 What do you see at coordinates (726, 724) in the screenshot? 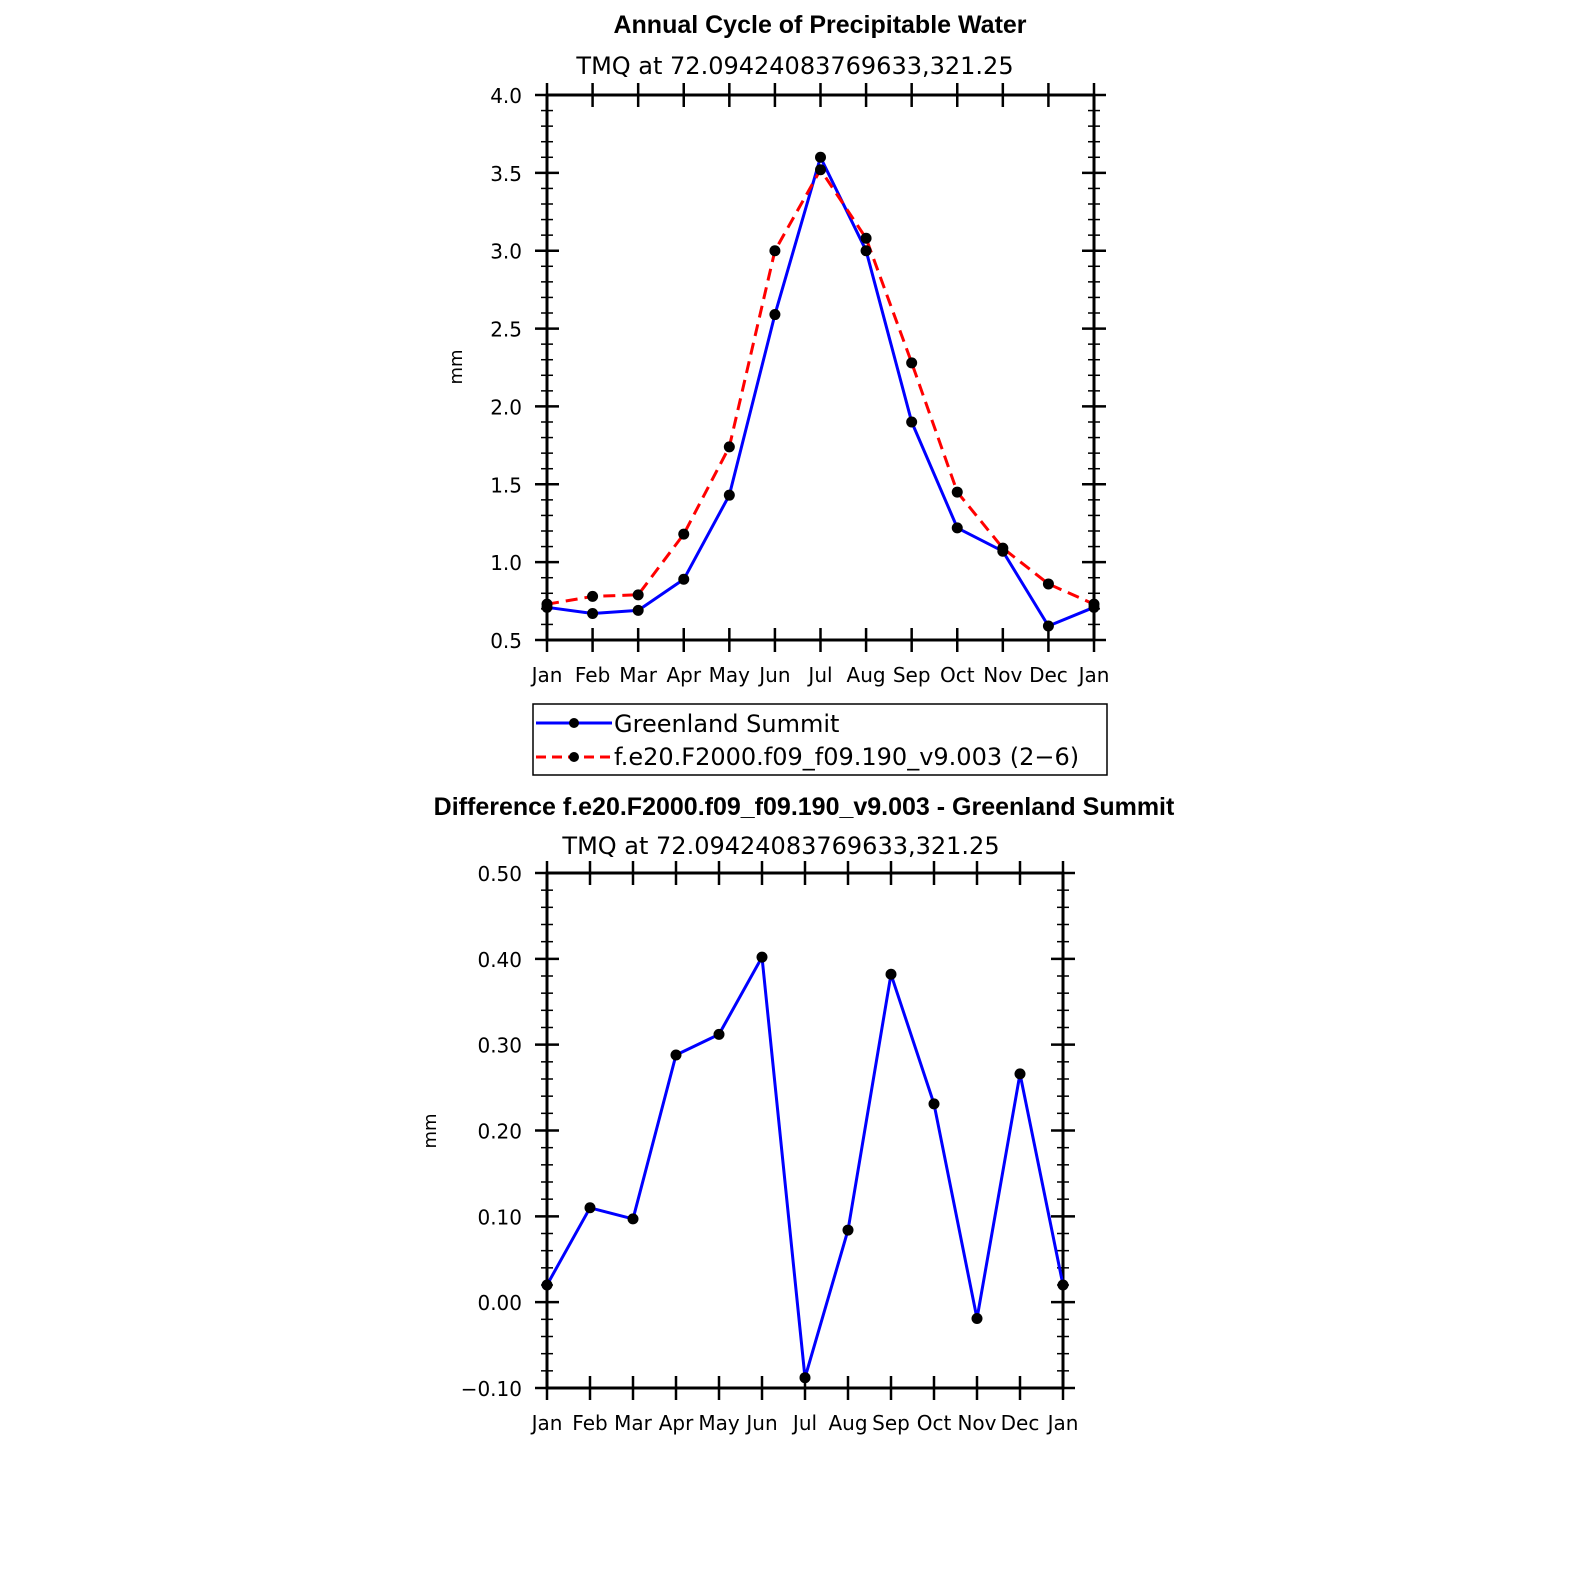
I see `legend-label-greenland-summit: Greenland Summit` at bounding box center [726, 724].